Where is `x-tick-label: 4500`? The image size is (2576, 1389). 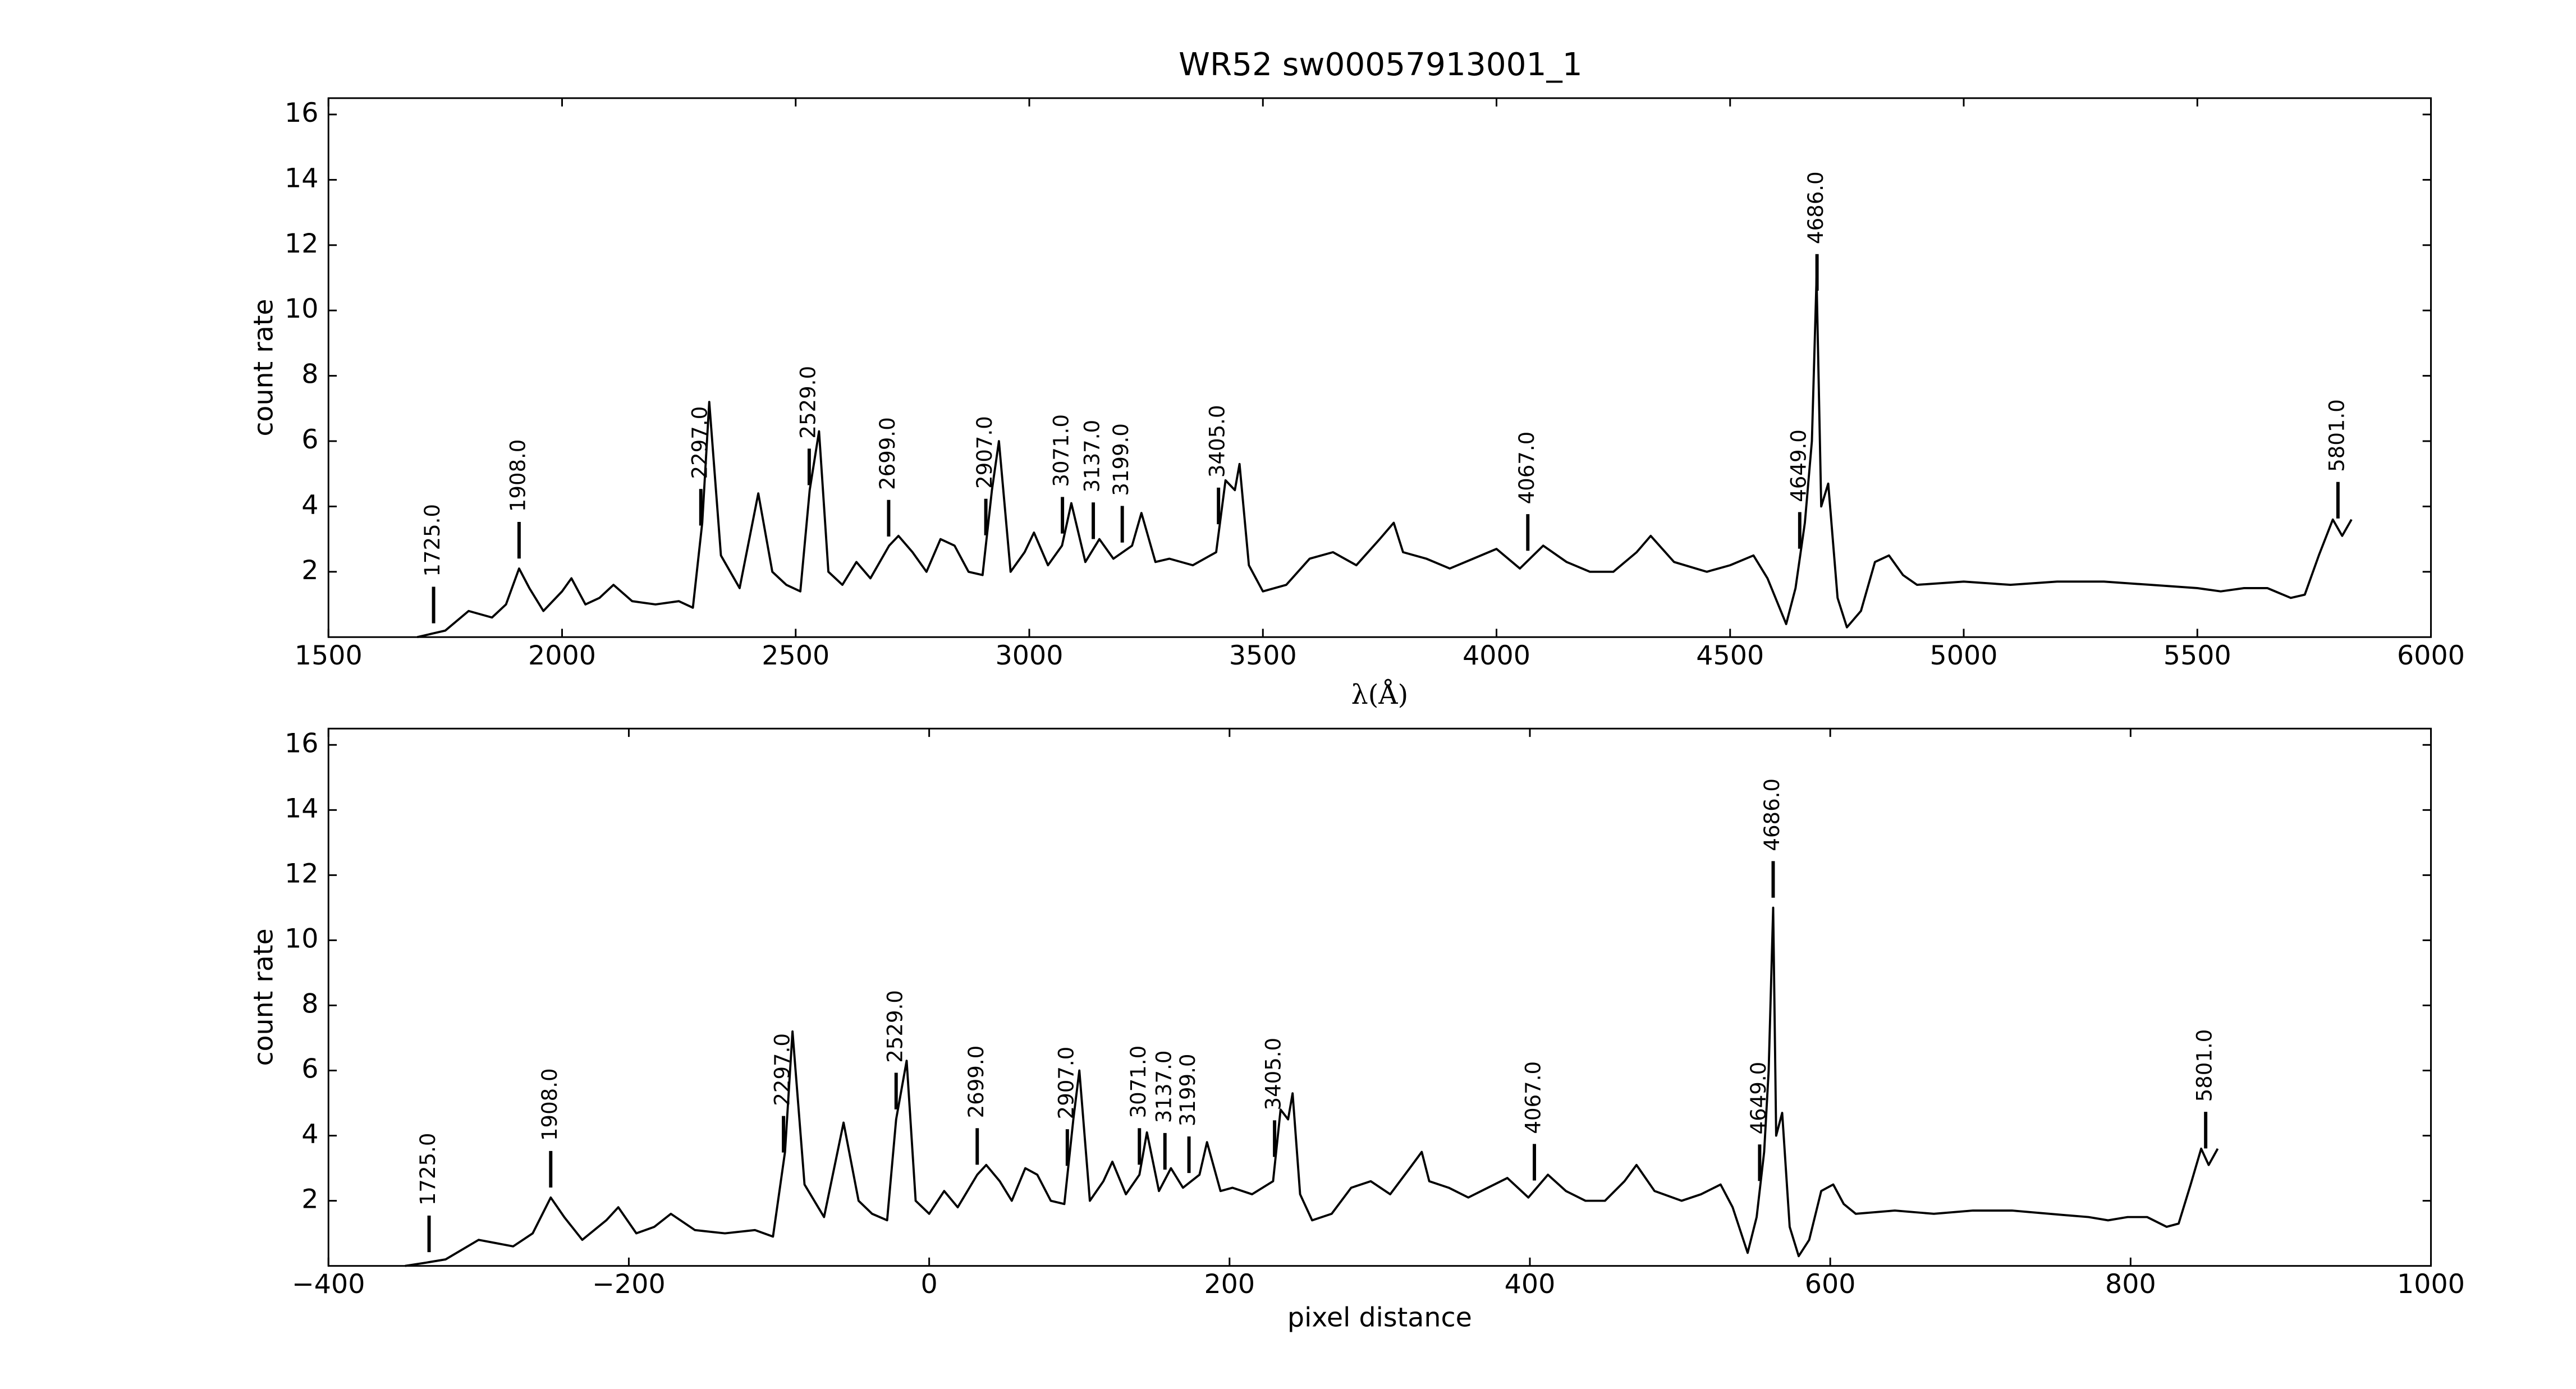 x-tick-label: 4500 is located at coordinates (1730, 655).